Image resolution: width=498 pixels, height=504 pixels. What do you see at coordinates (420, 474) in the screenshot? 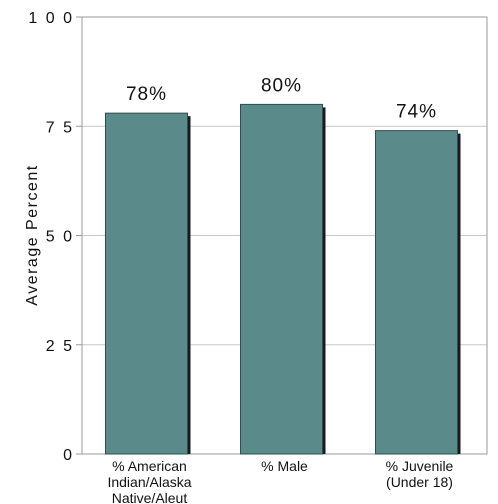
I see `category-label: % Juvenile (Under 18)` at bounding box center [420, 474].